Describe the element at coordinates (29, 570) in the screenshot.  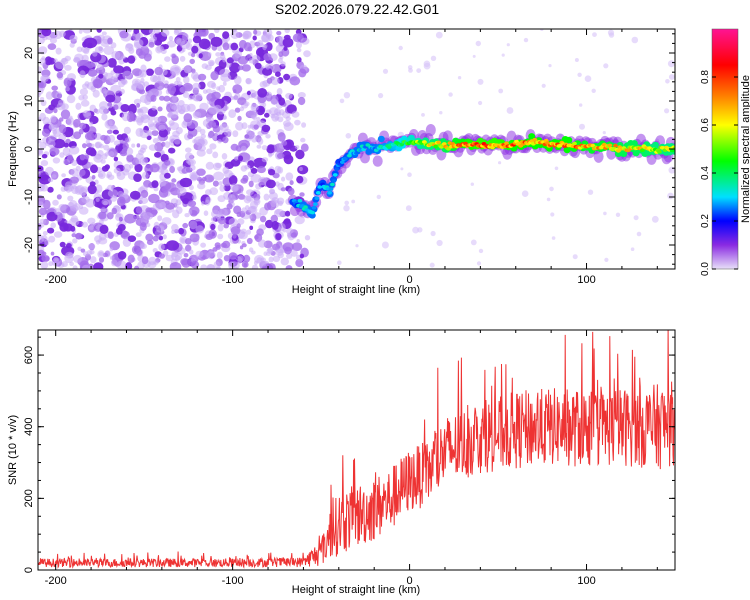
I see `snr-y-tick-label: 0` at that location.